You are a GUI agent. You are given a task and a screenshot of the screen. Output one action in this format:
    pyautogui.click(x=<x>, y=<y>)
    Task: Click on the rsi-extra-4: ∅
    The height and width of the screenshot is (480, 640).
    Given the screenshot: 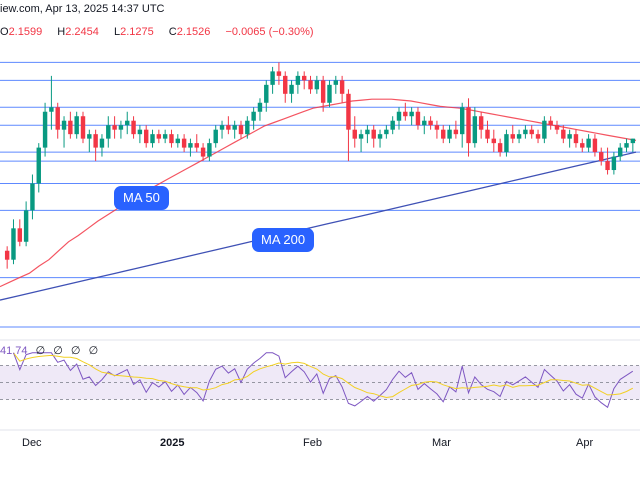 What is the action you would take?
    pyautogui.click(x=93, y=351)
    